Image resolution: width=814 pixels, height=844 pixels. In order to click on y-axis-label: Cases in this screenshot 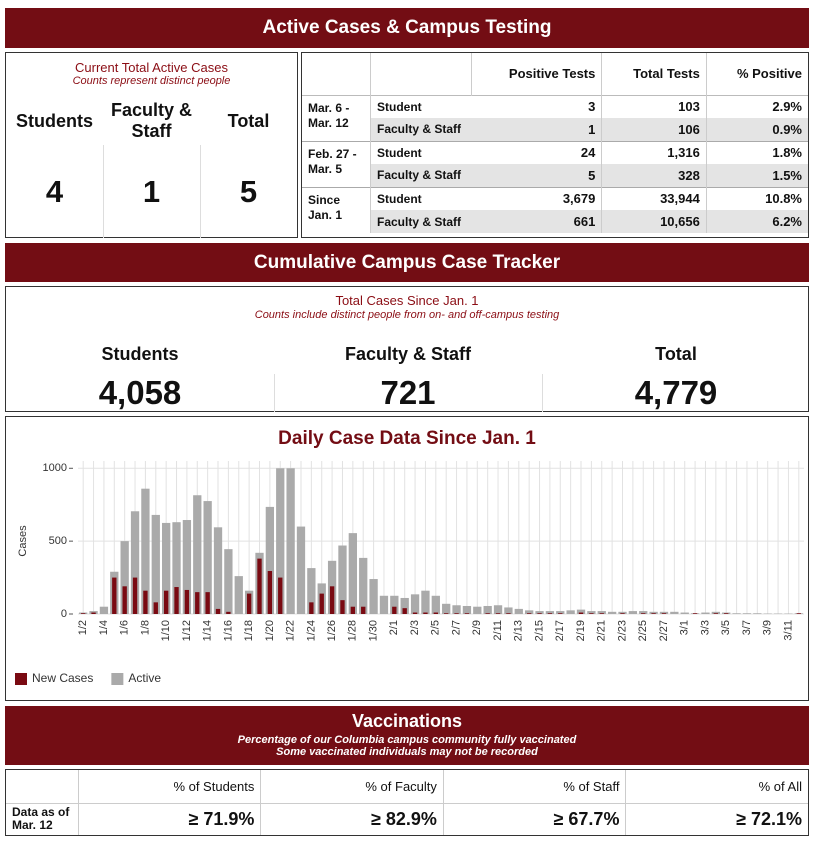, I will do `click(23, 541)`.